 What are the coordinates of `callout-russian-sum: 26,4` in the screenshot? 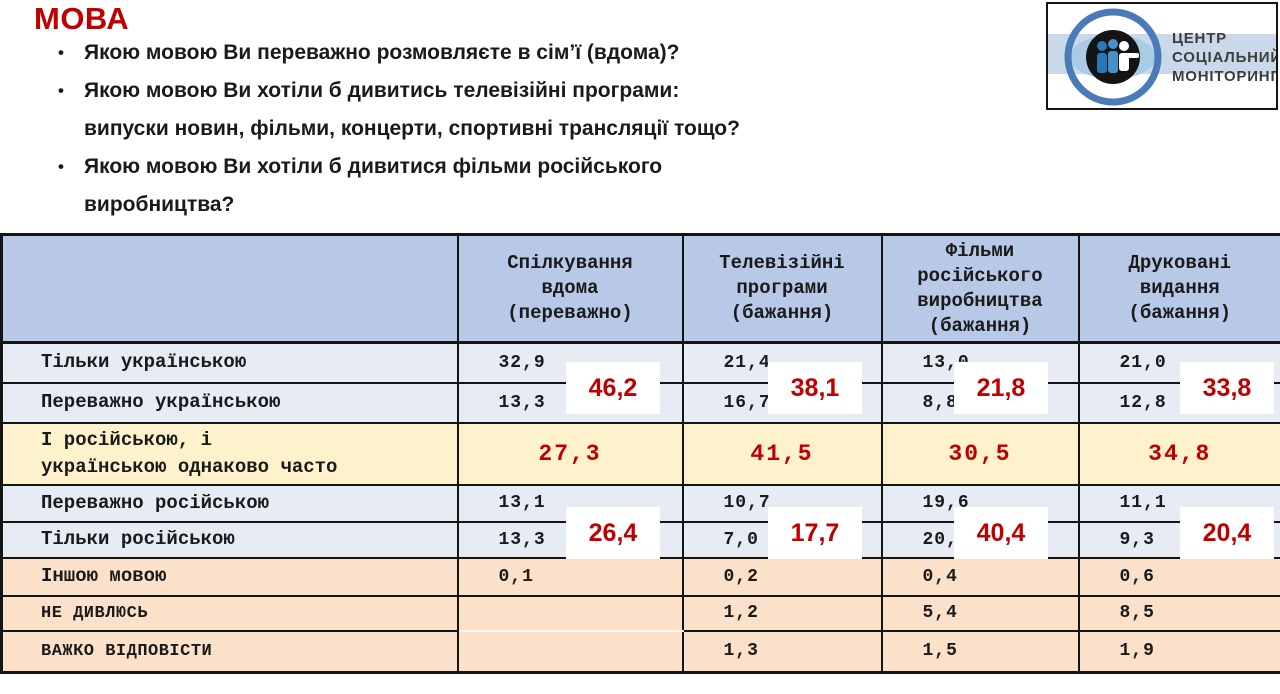 It's located at (613, 533).